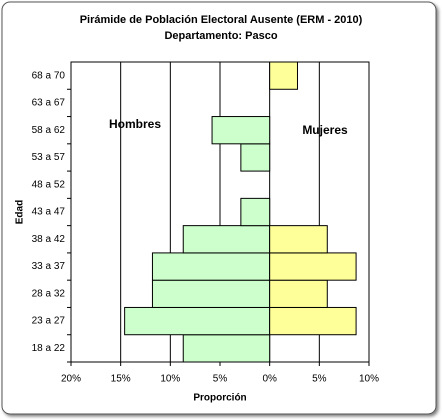 The width and height of the screenshot is (442, 420). I want to click on y-tick-label: 38 a 42, so click(49, 239).